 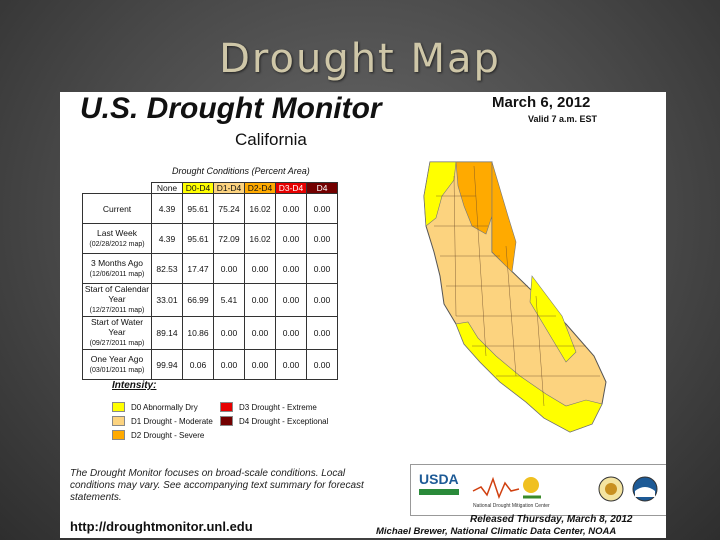 What do you see at coordinates (167, 300) in the screenshot?
I see `table-cell: 33.01` at bounding box center [167, 300].